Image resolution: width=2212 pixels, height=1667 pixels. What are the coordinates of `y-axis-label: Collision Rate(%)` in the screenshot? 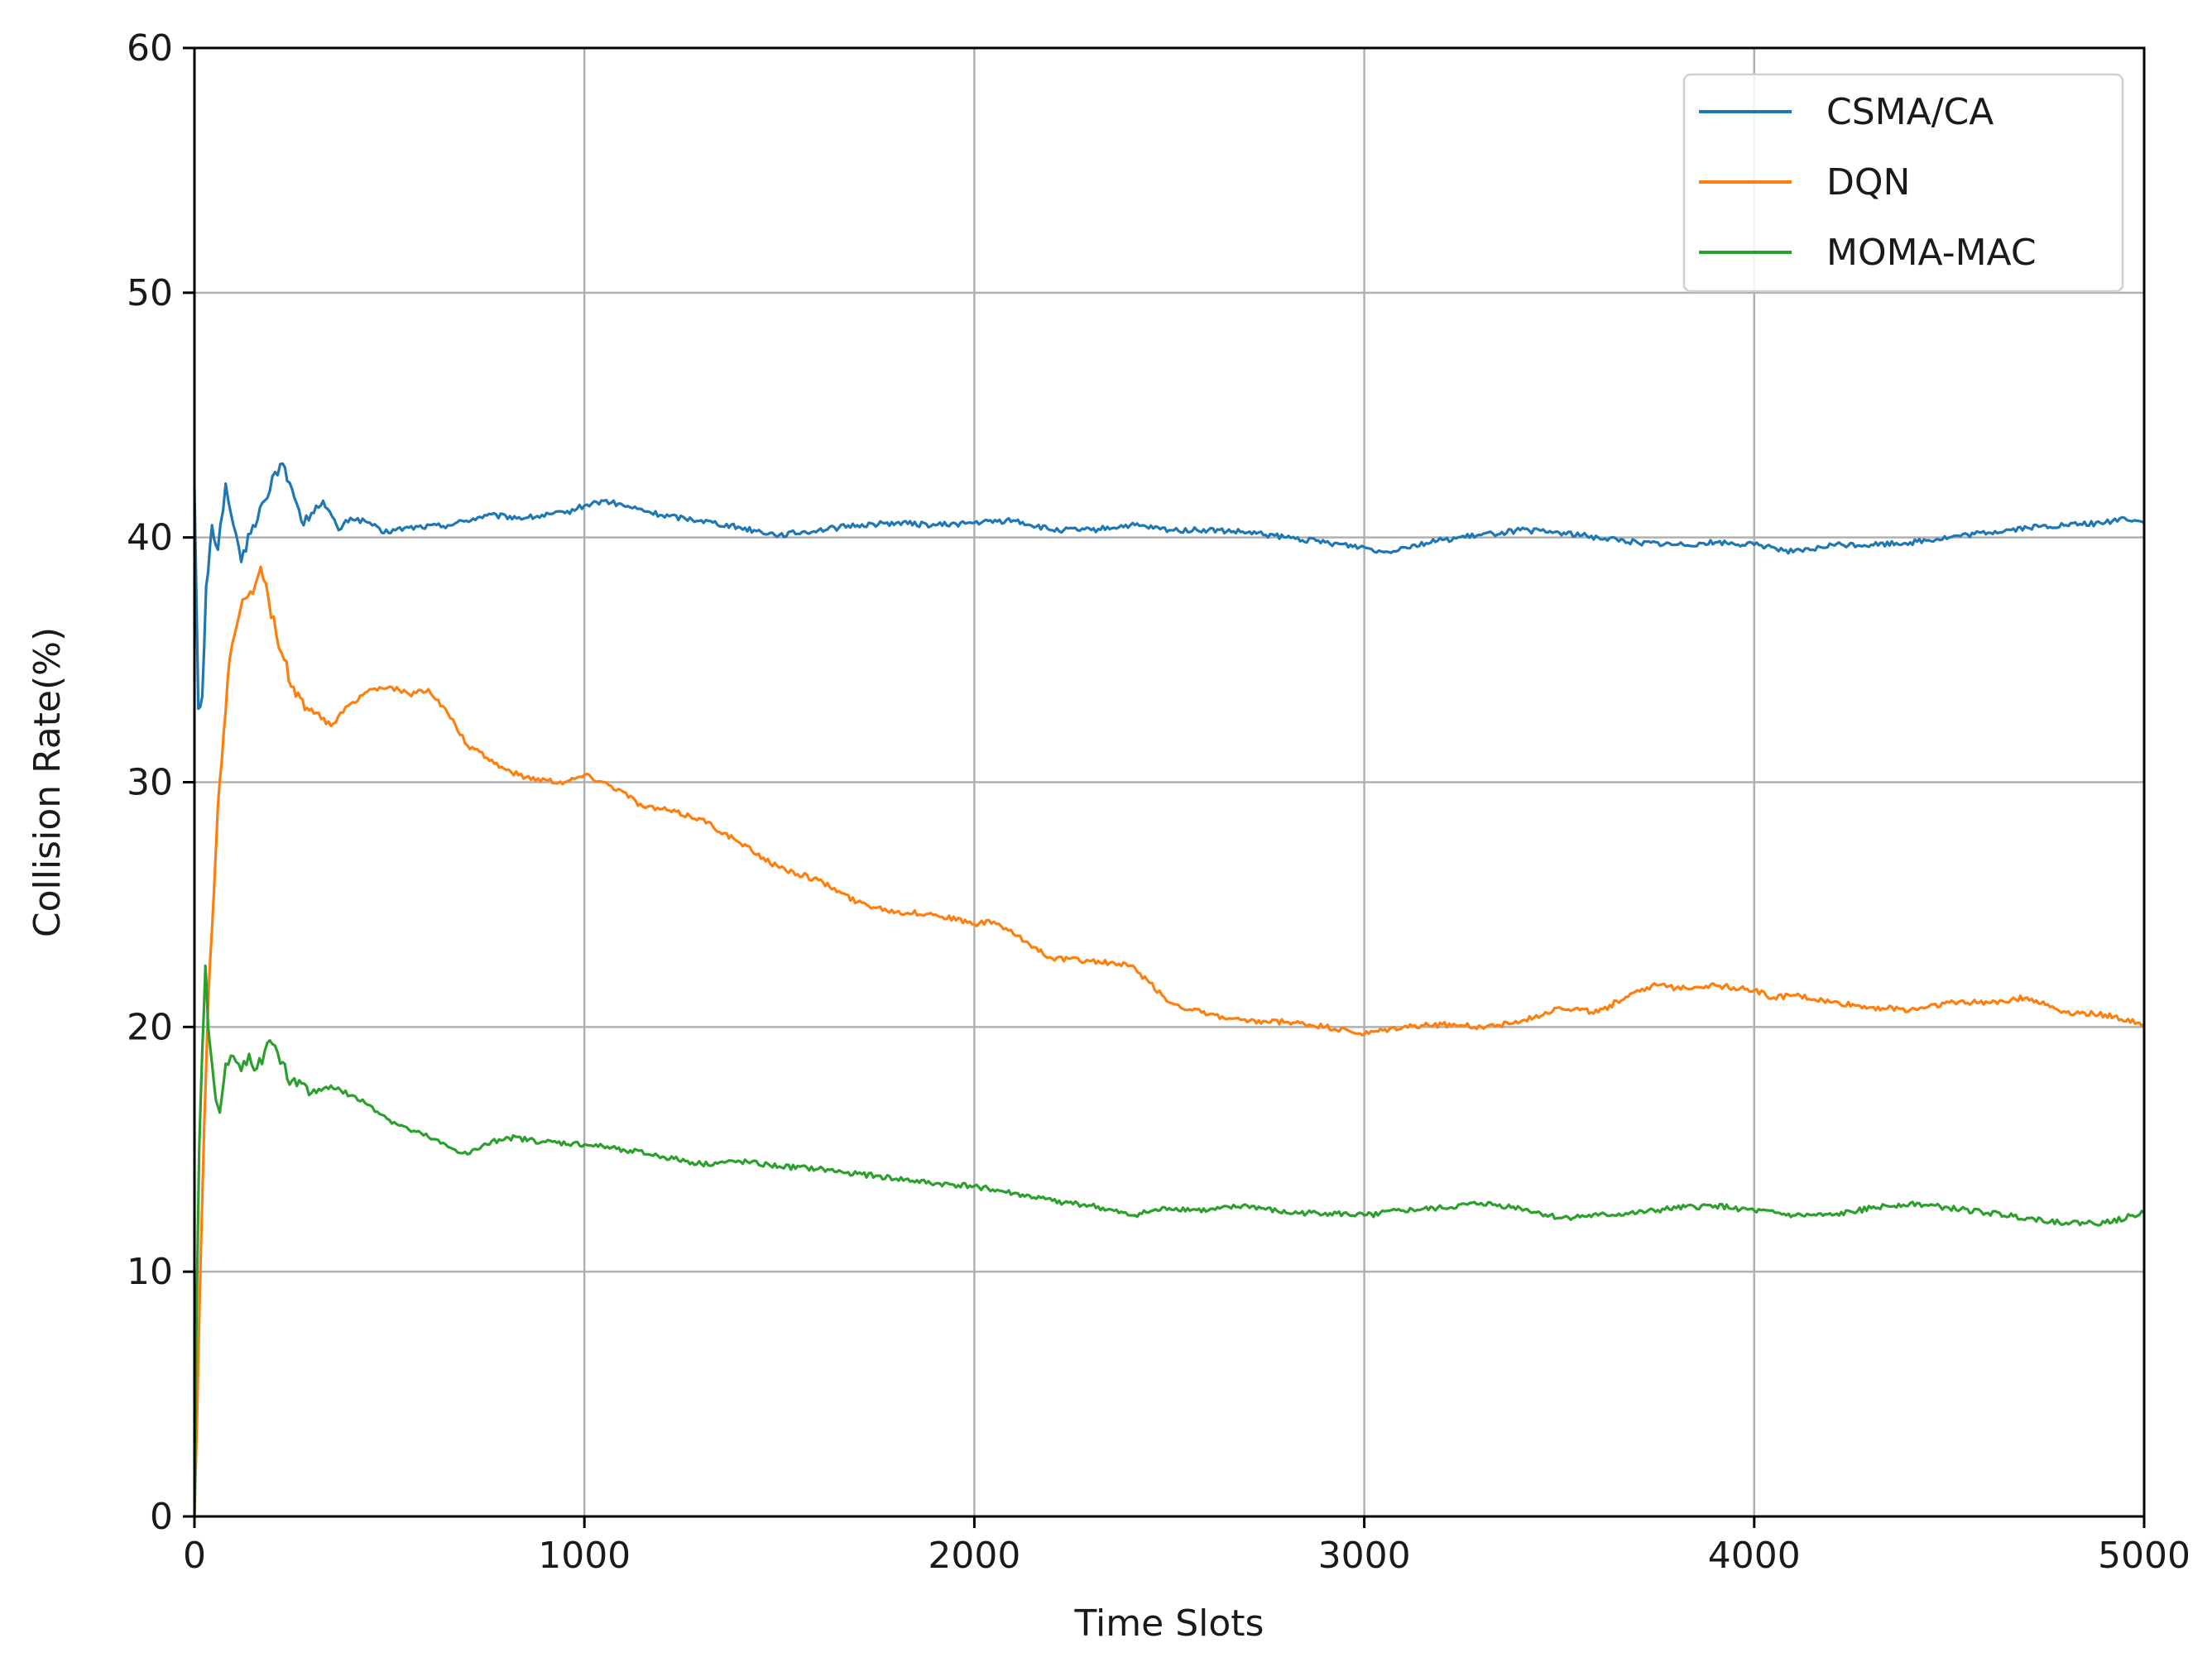 It's located at (47, 782).